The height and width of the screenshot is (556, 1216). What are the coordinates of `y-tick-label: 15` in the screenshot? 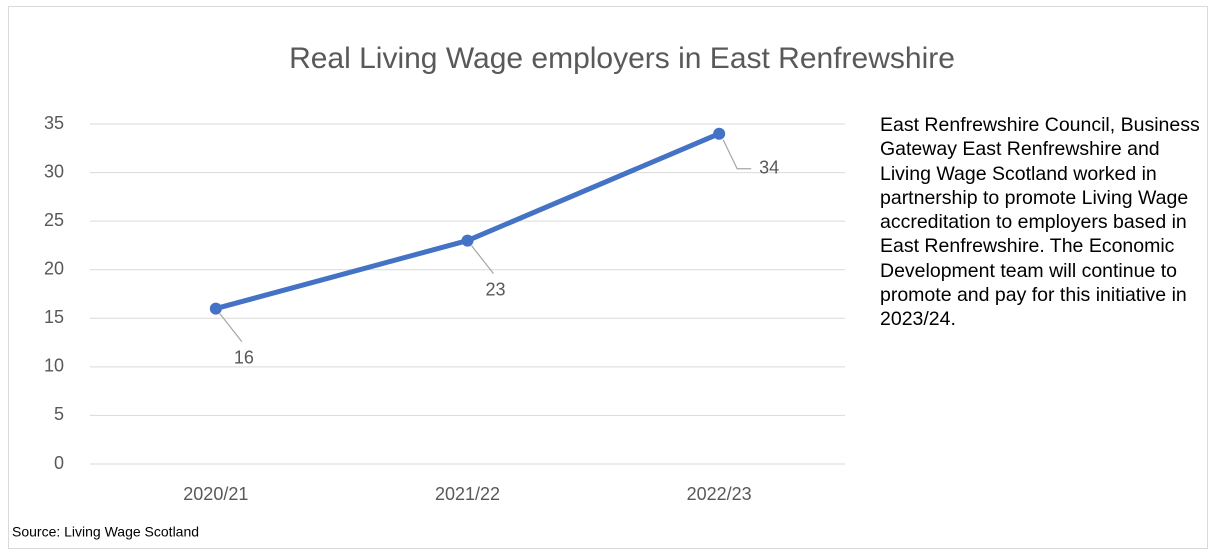 It's located at (54, 317).